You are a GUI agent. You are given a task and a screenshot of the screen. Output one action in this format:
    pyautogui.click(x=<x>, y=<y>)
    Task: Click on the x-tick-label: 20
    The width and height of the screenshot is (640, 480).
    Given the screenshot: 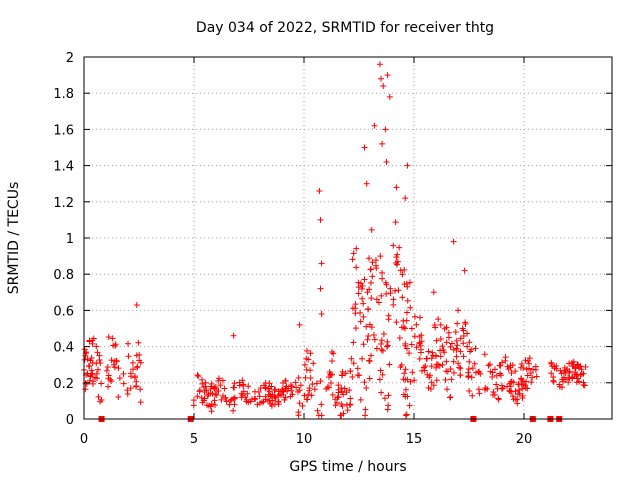 What is the action you would take?
    pyautogui.click(x=524, y=439)
    